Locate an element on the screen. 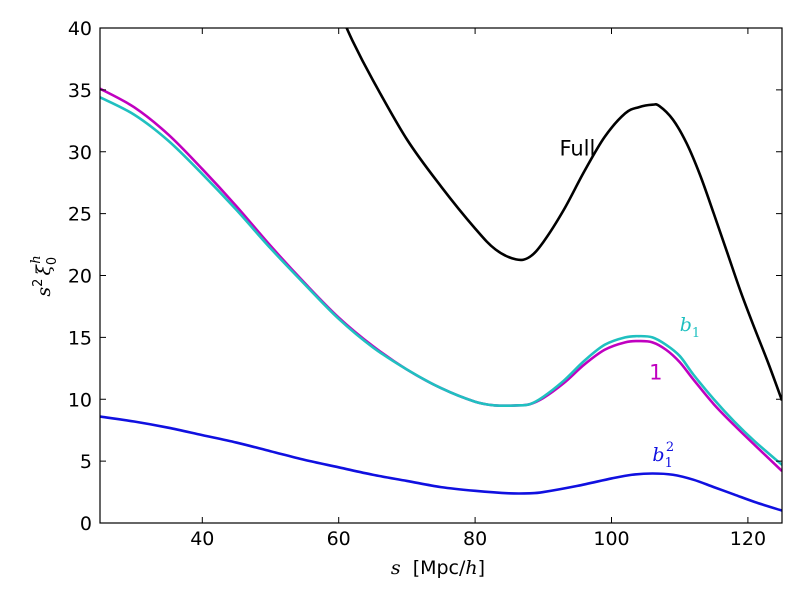  y-axis-label-group: s2ξ0h is located at coordinates (44, 275).